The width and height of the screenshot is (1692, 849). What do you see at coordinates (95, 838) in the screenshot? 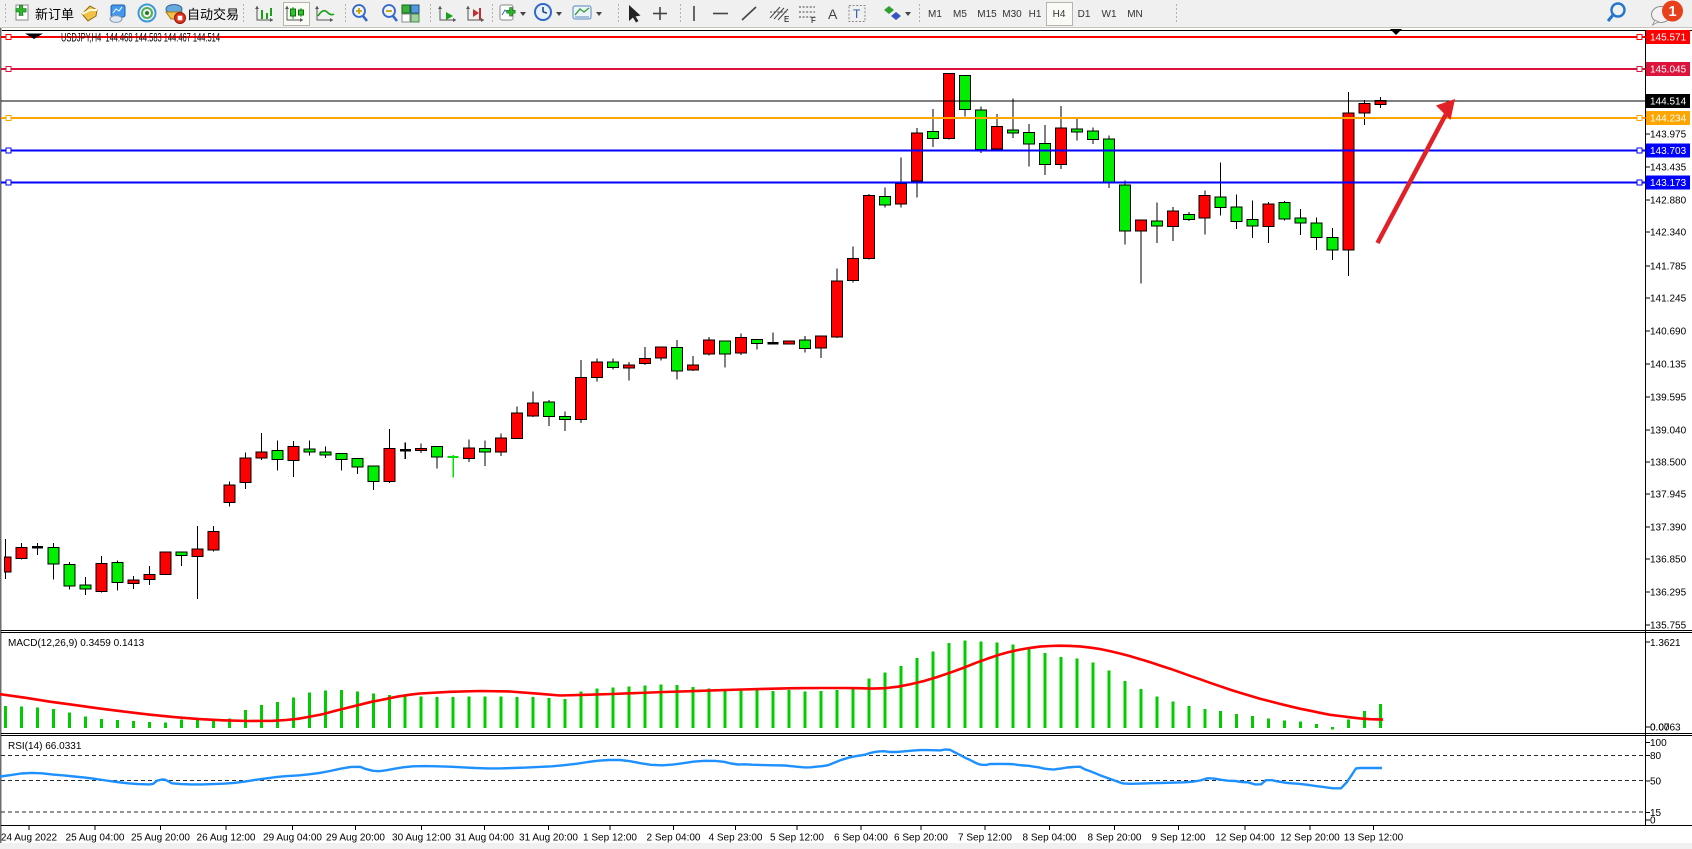
I see `svg-text: 25 Aug 04:00` at bounding box center [95, 838].